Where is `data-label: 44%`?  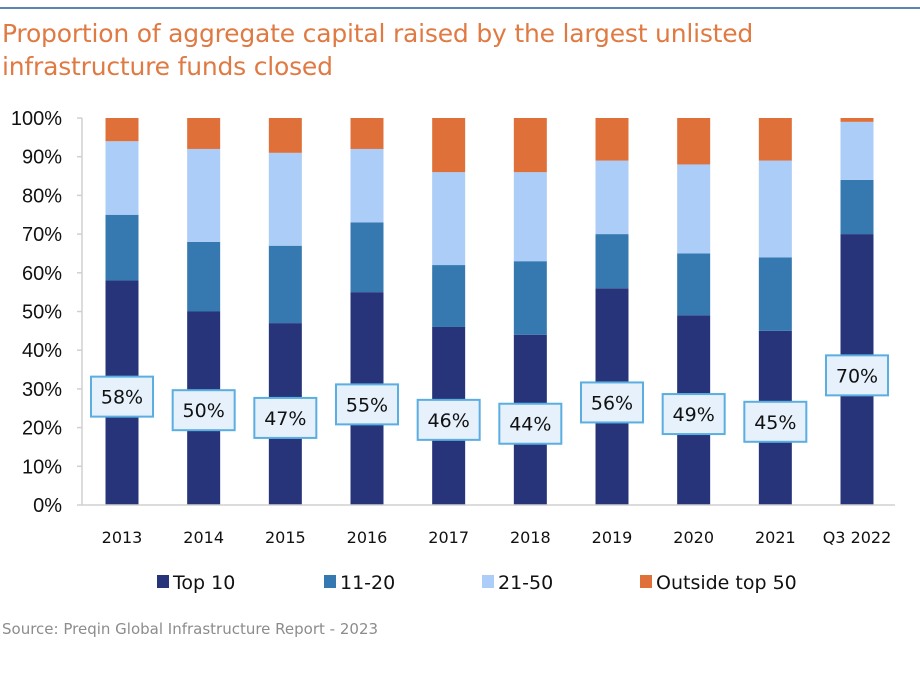
data-label: 44% is located at coordinates (530, 423).